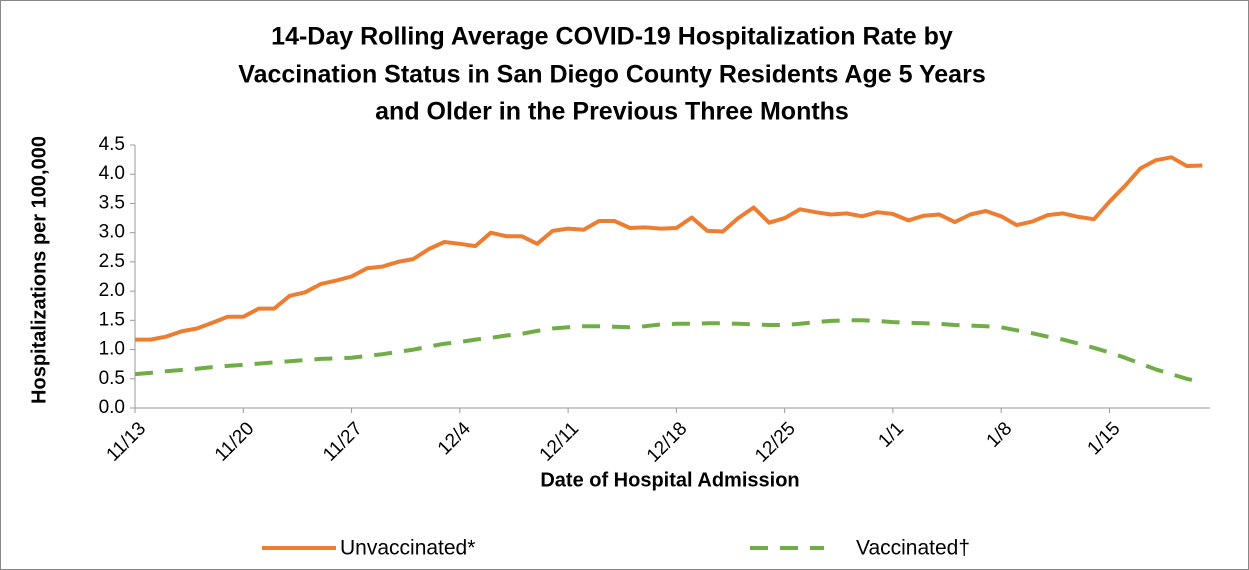 The width and height of the screenshot is (1249, 570). I want to click on y-tick-label: 3.0, so click(112, 232).